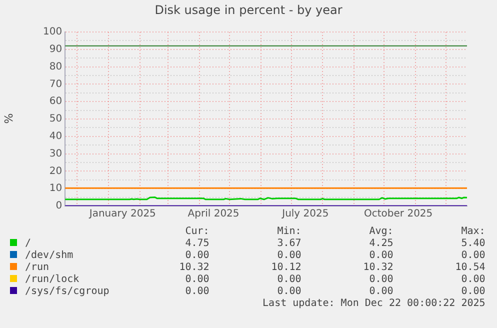  Describe the element at coordinates (55, 136) in the screenshot. I see `y-tick-label: 40` at that location.